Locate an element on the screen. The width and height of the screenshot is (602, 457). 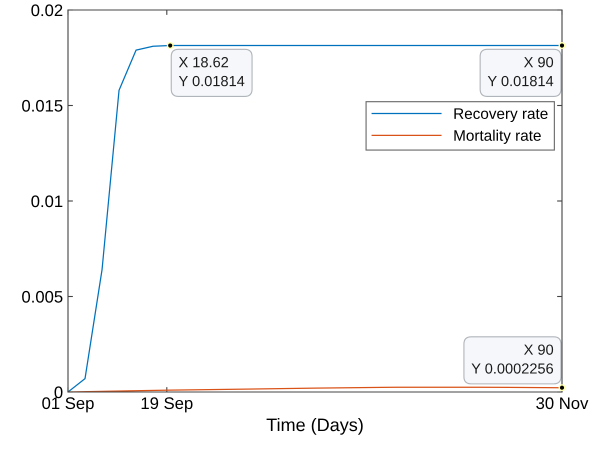
legend-label: Mortality rate is located at coordinates (497, 137).